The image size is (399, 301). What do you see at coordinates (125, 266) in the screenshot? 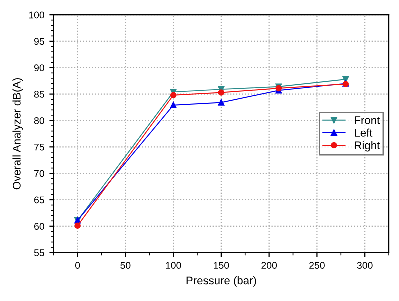
I see `x-tick-label: 50` at bounding box center [125, 266].